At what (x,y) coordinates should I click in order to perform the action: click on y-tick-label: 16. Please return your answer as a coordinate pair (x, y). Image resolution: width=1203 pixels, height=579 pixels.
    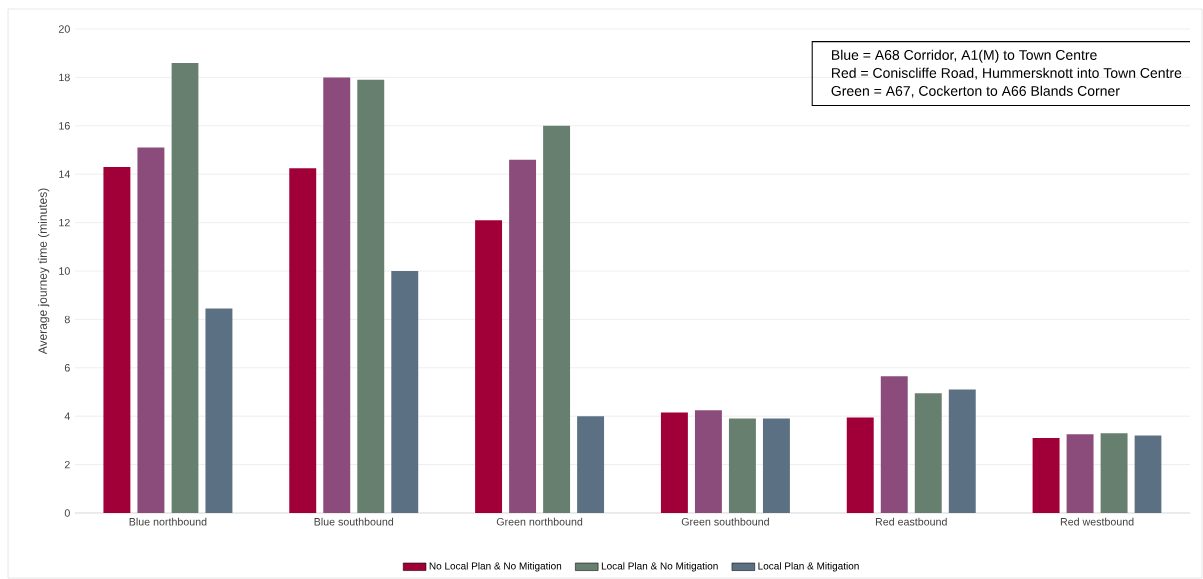
    Looking at the image, I should click on (64, 126).